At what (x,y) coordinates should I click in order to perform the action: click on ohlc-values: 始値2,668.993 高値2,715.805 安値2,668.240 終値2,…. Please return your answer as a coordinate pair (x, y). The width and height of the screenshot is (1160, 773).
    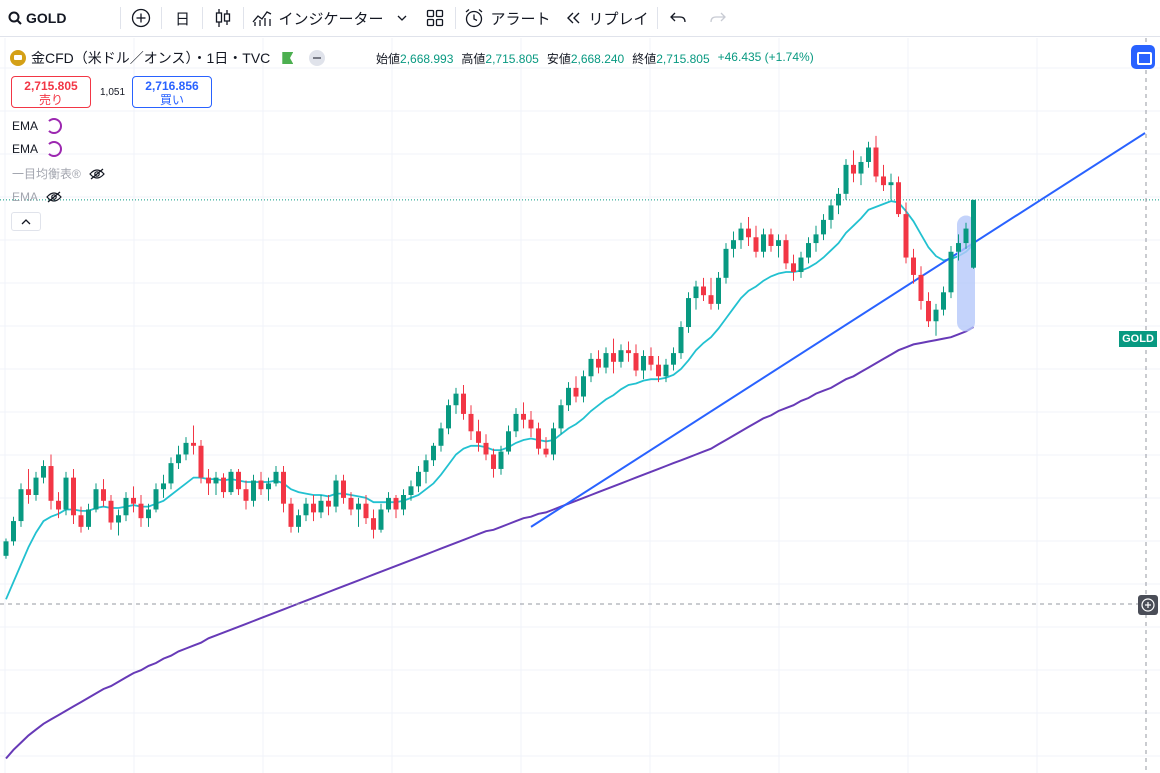
    Looking at the image, I should click on (595, 58).